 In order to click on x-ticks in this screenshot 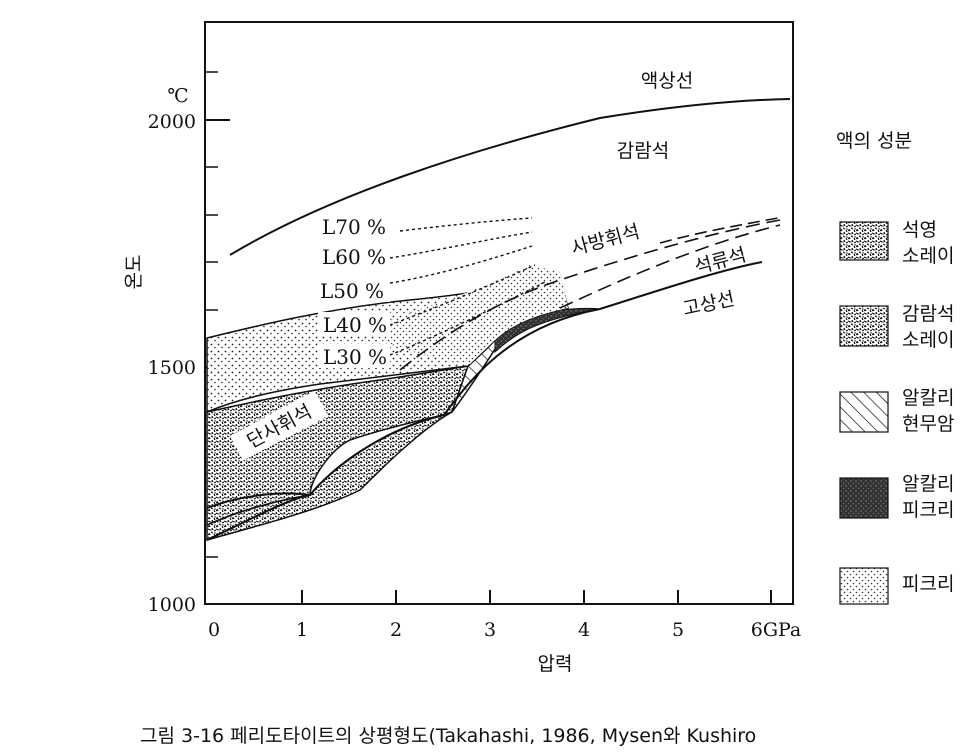, I will do `click(536, 597)`.